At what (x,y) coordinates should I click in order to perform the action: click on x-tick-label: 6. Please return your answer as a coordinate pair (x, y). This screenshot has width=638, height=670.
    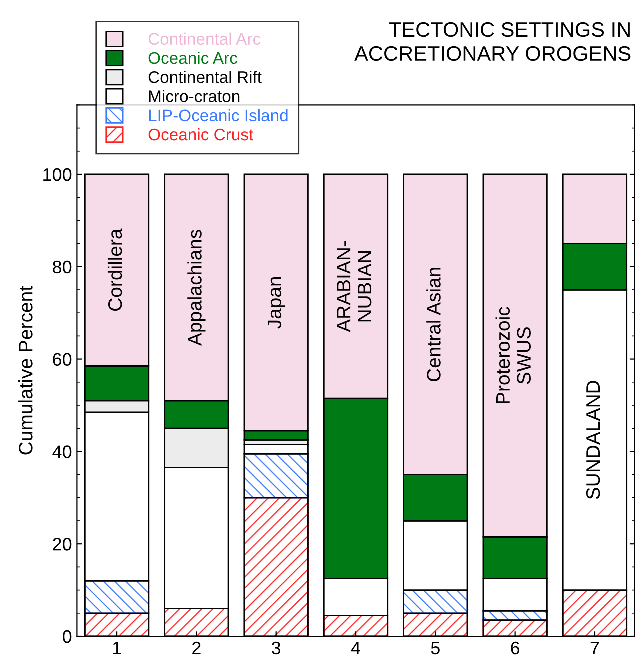
    Looking at the image, I should click on (515, 648).